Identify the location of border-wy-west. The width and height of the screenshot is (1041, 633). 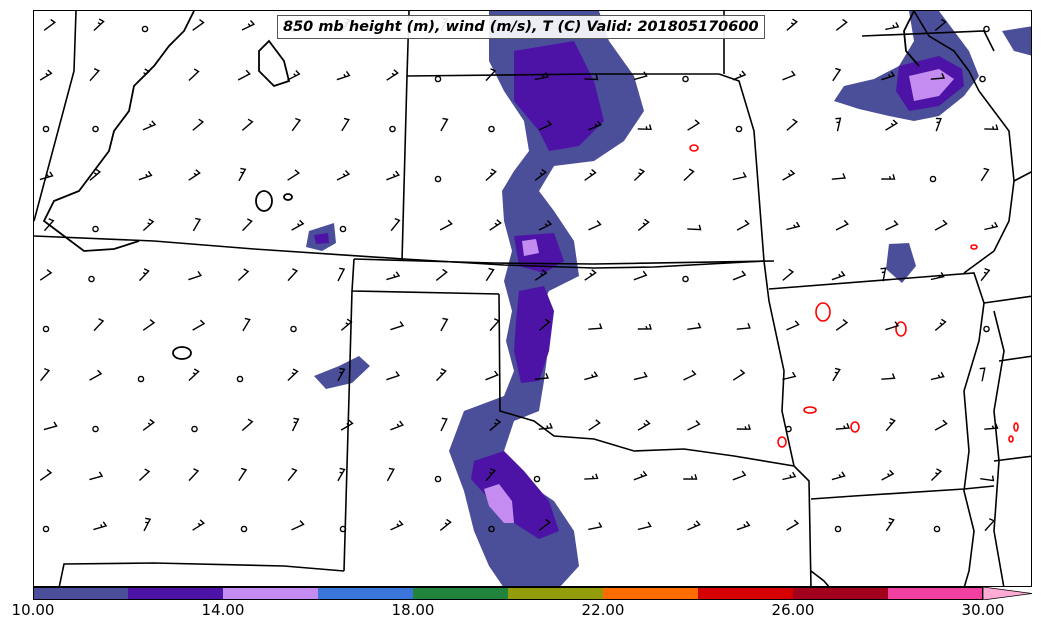
(55, 116).